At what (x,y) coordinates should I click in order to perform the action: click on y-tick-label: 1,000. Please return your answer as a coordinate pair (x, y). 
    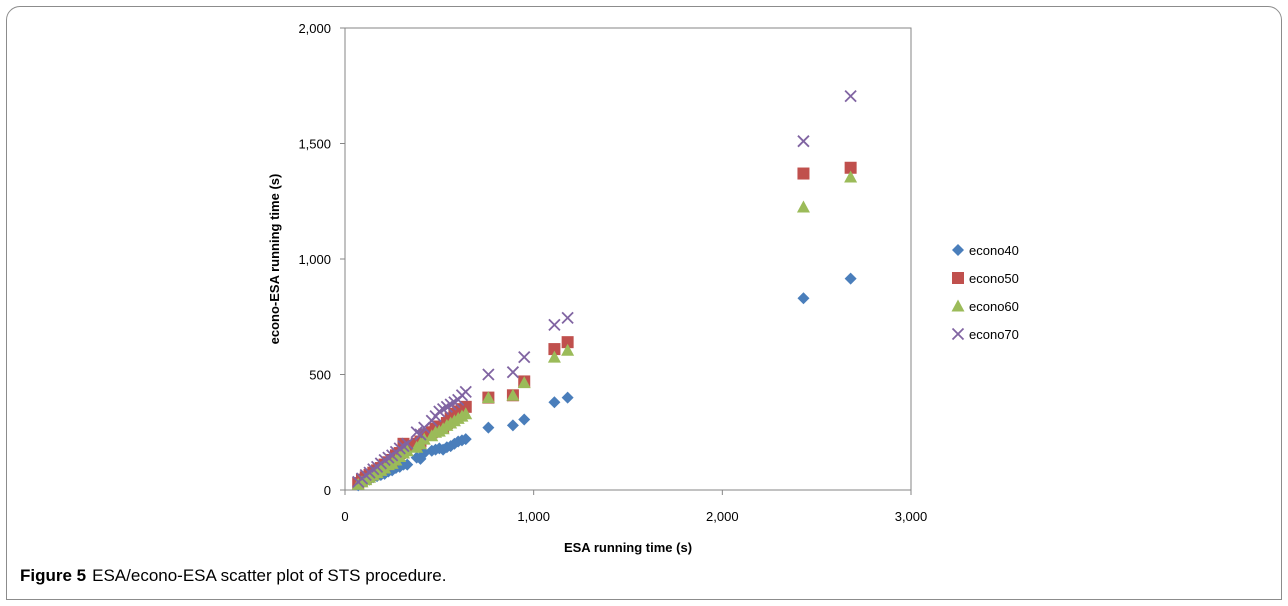
    Looking at the image, I should click on (314, 259).